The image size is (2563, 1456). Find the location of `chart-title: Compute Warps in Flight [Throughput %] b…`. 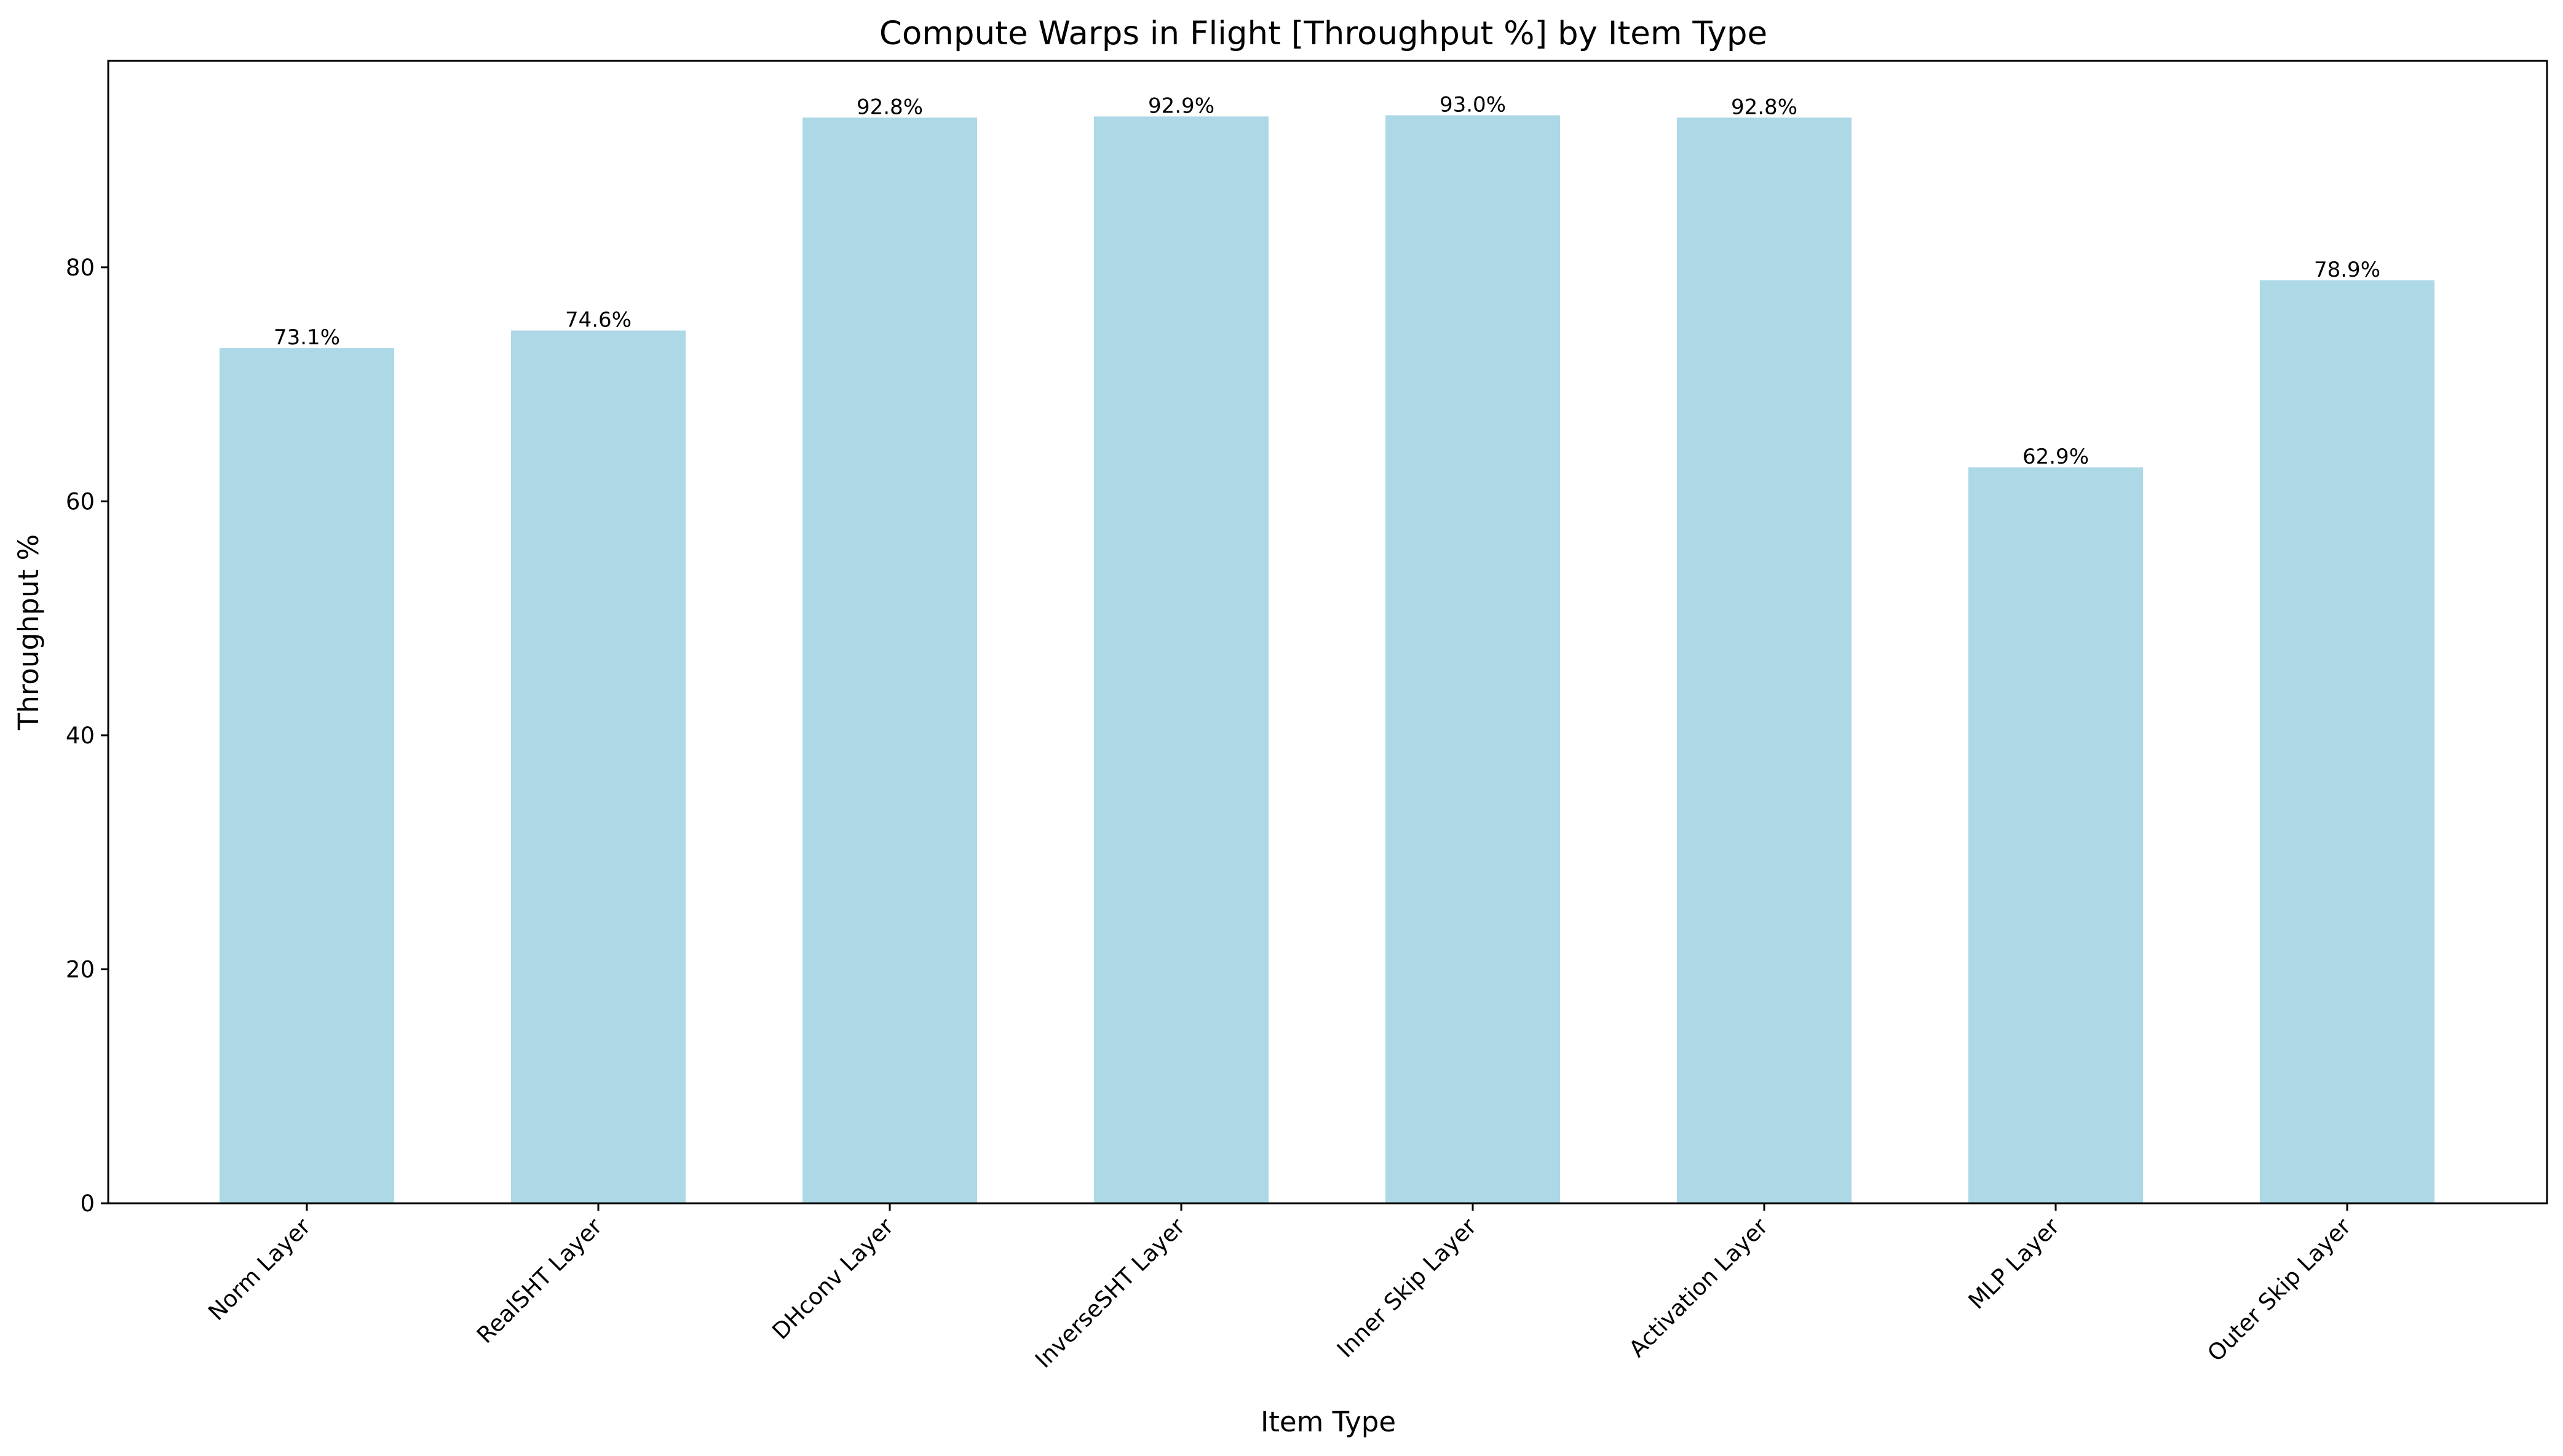

chart-title: Compute Warps in Flight [Throughput %] b… is located at coordinates (1323, 33).